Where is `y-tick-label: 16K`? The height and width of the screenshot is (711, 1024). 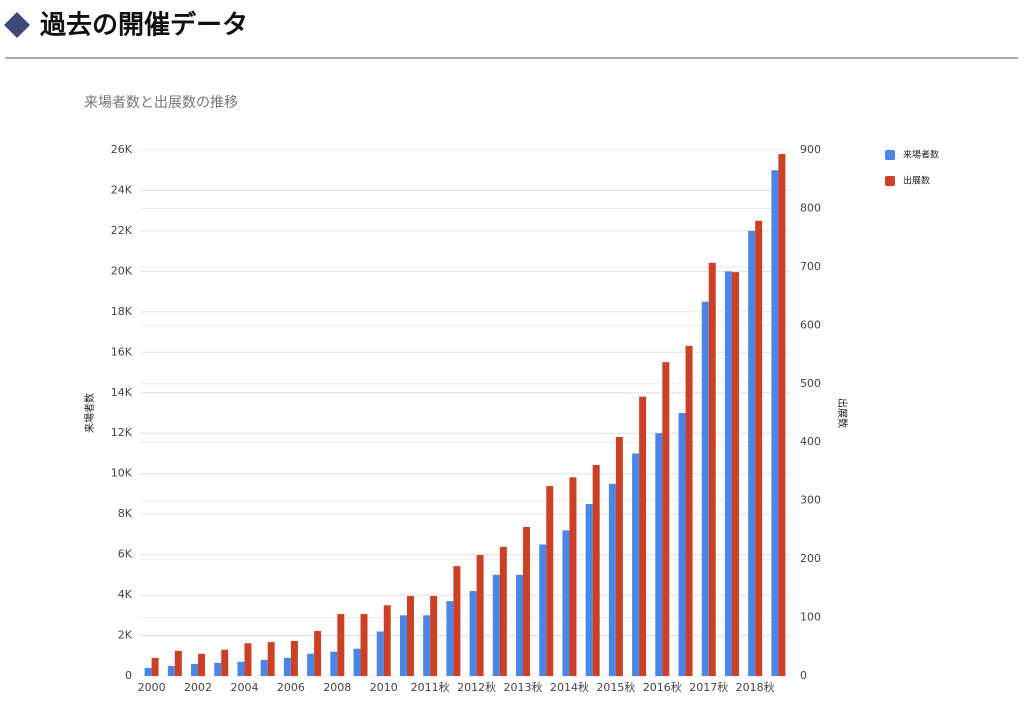 y-tick-label: 16K is located at coordinates (122, 351).